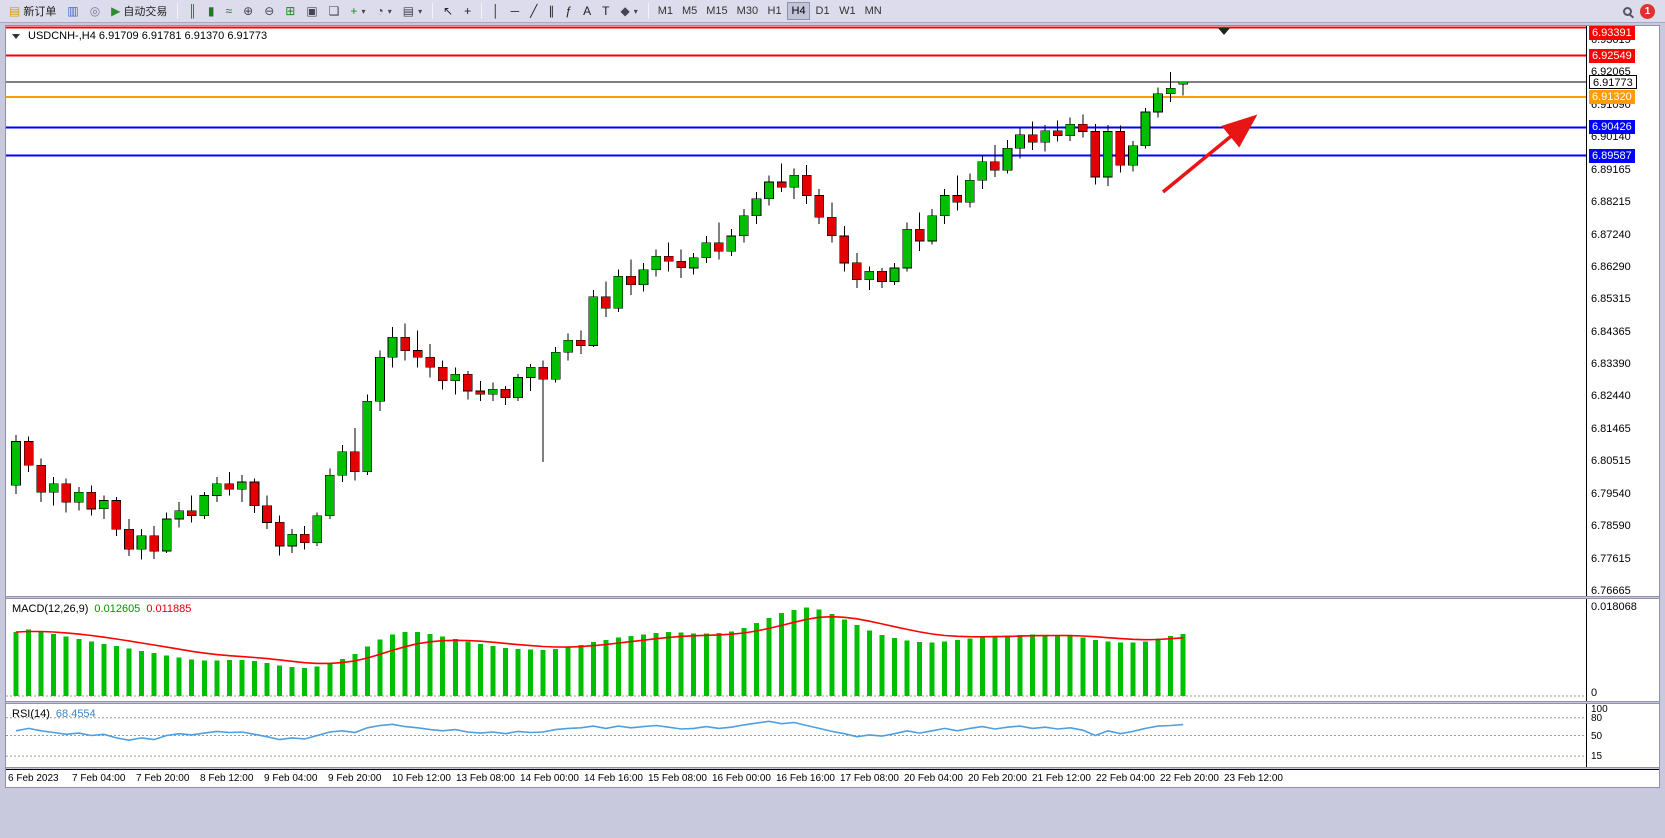  Describe the element at coordinates (139, 11) in the screenshot. I see `autotrading-button: ▶ 自动交易` at that location.